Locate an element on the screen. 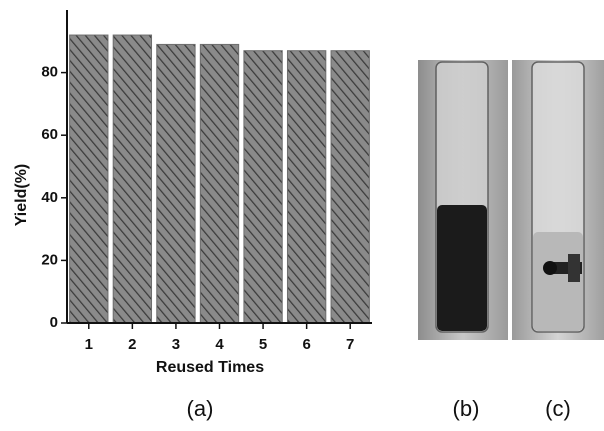 The height and width of the screenshot is (431, 604). y-tick-label: 40 is located at coordinates (49, 197).